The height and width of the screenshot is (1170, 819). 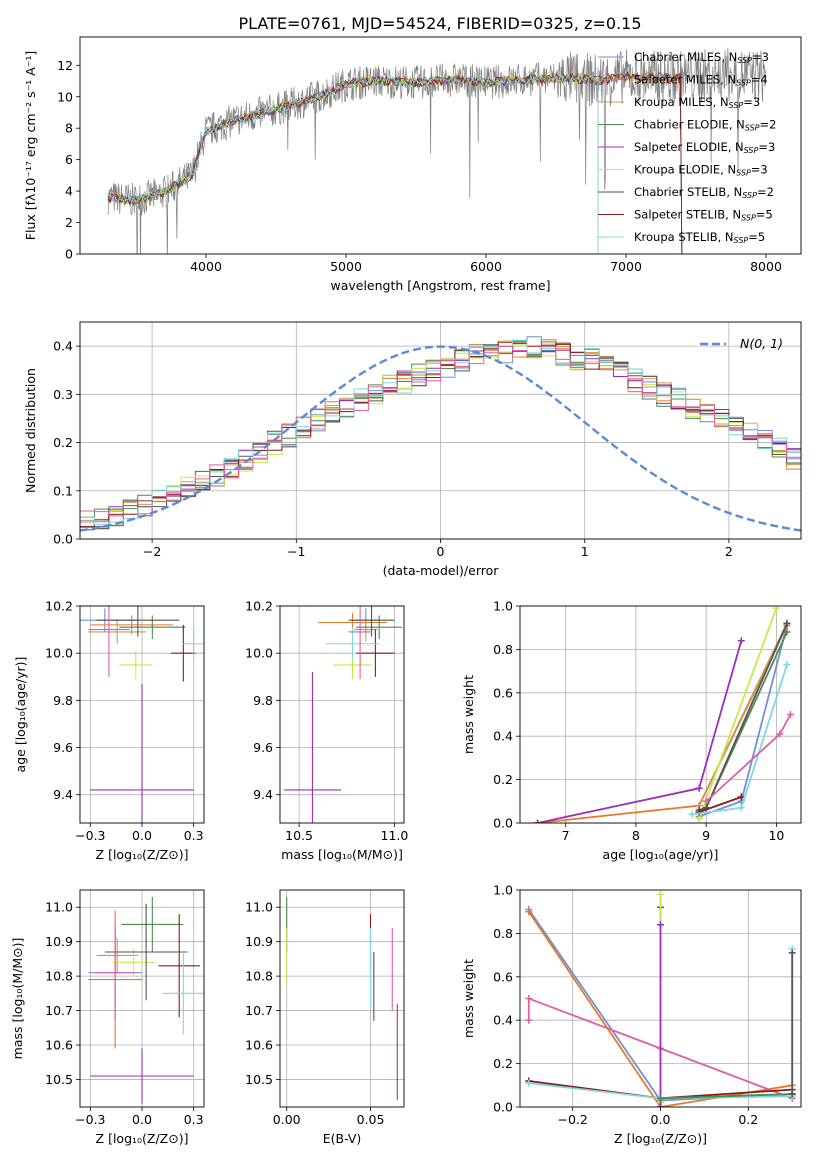 I want to click on spectrum-legend-label-4: Salpeter ELODIE, NSSP=3, so click(x=704, y=147).